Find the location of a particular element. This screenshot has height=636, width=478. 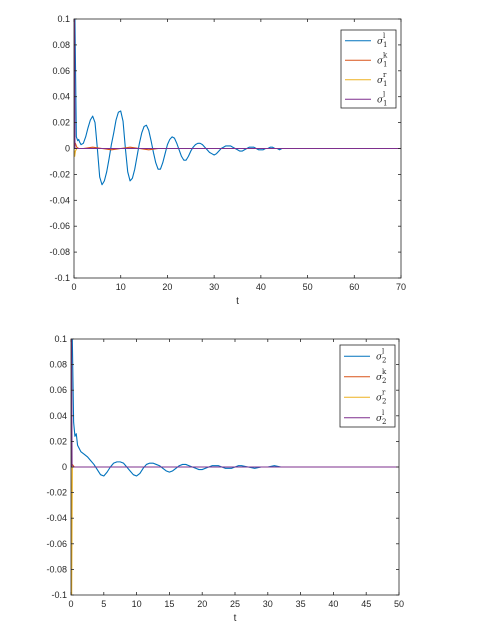

x-tick-label: 25 is located at coordinates (235, 604).